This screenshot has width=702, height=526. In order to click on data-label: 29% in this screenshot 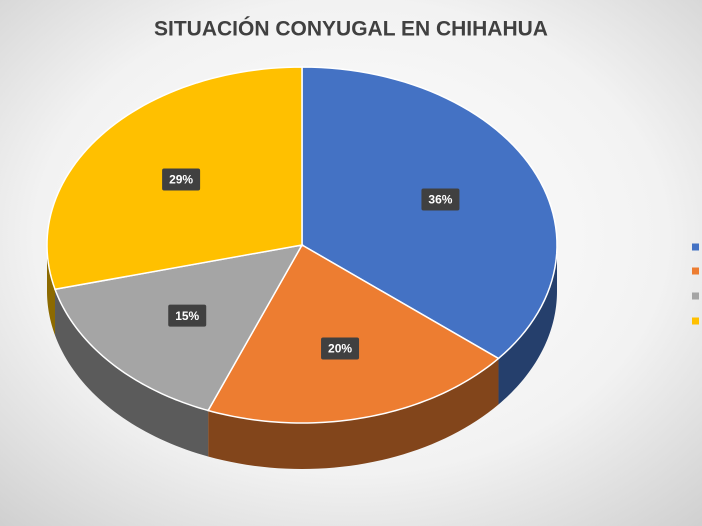, I will do `click(181, 180)`.